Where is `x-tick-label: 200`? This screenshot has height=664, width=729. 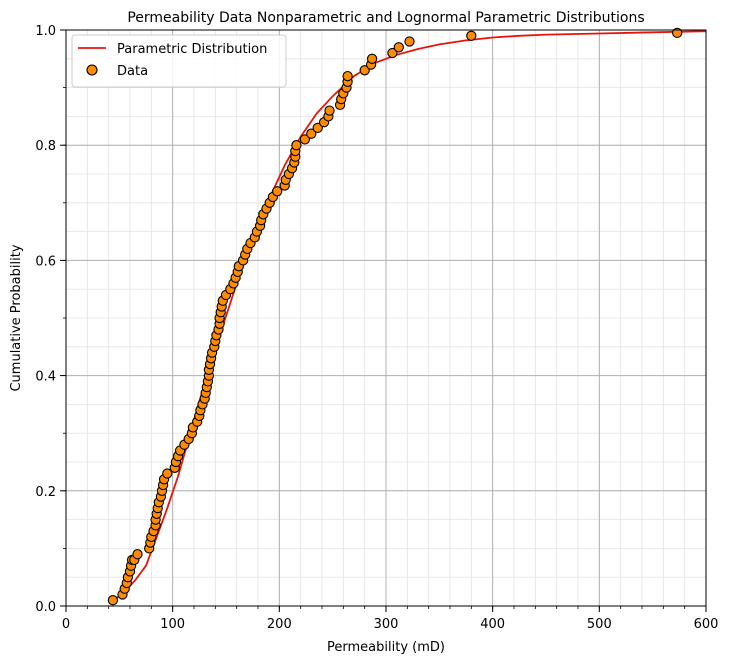
x-tick-label: 200 is located at coordinates (279, 624).